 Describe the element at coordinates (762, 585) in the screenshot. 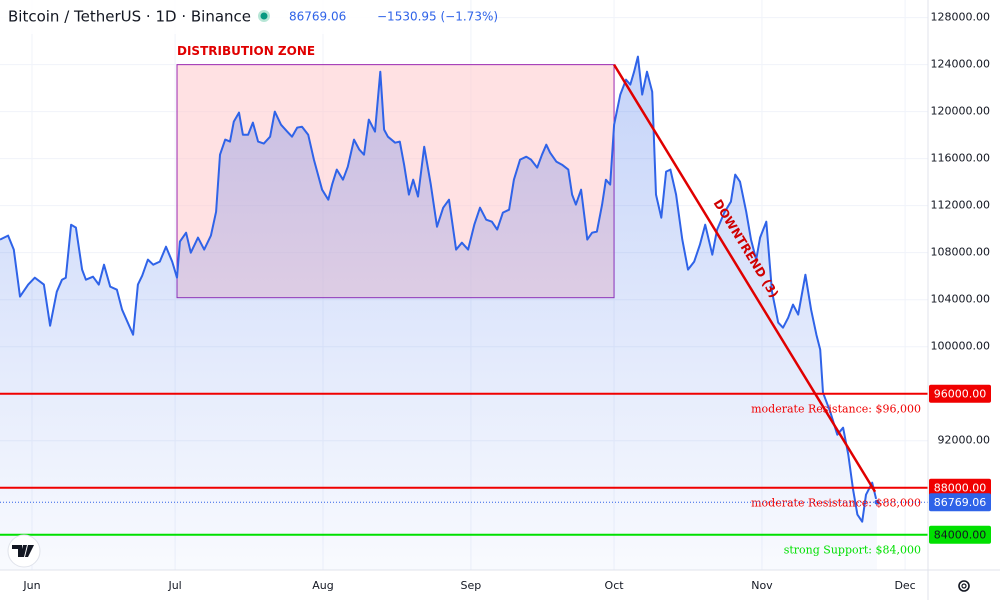

I see `x-tick-label: Nov` at that location.